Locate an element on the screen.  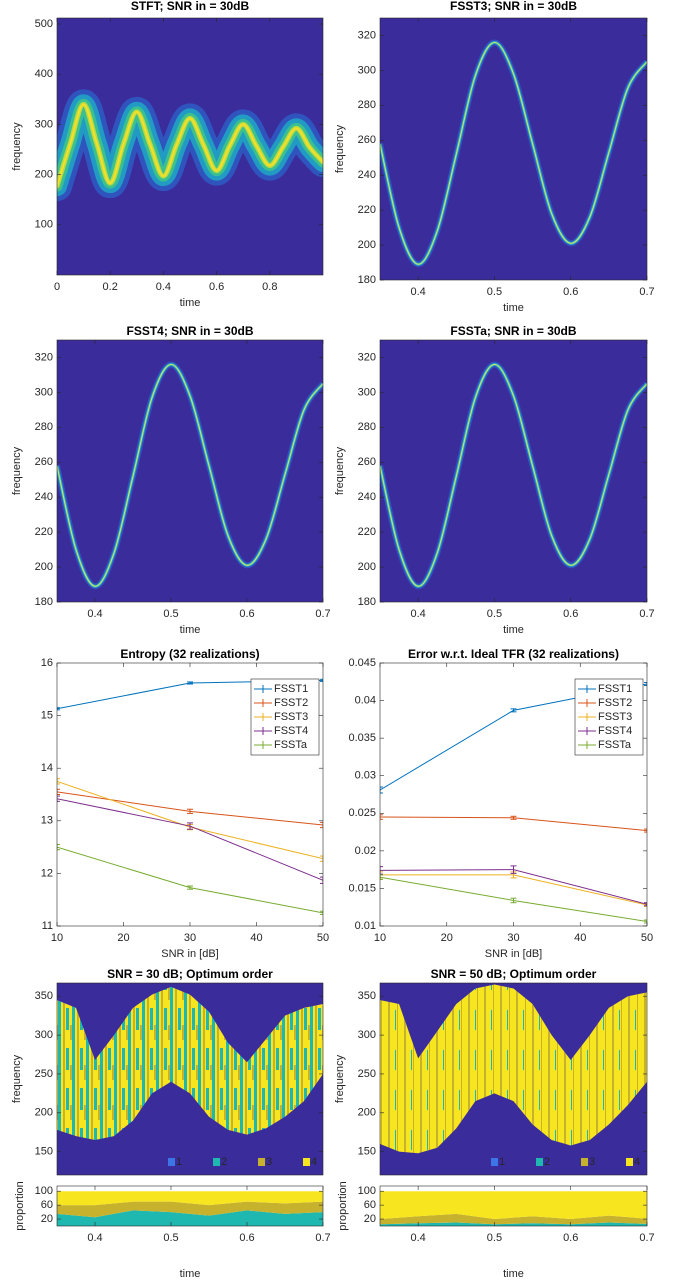
chart-title: SNR = 50 dB; Optimum order is located at coordinates (514, 974).